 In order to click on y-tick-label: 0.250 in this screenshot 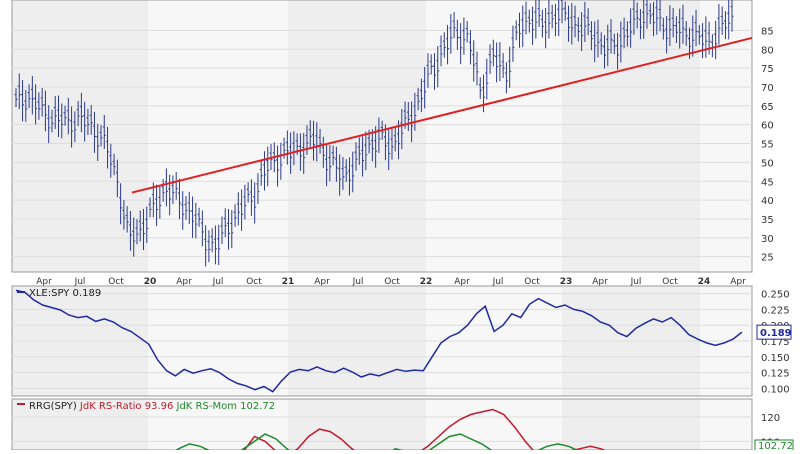, I will do `click(775, 295)`.